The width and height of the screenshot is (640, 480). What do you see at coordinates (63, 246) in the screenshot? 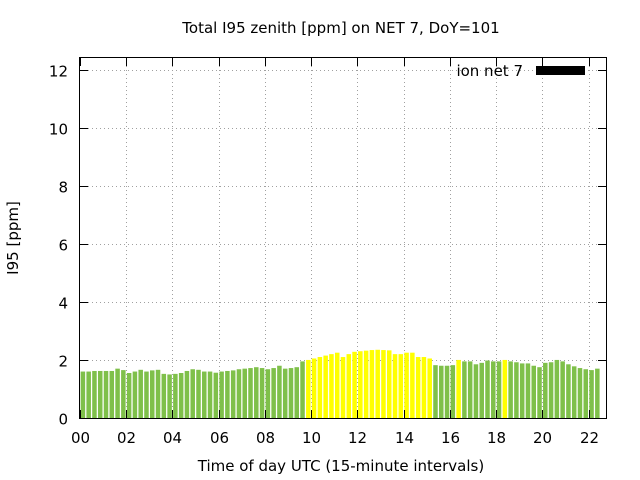
I see `y-tick-label: 6` at bounding box center [63, 246].